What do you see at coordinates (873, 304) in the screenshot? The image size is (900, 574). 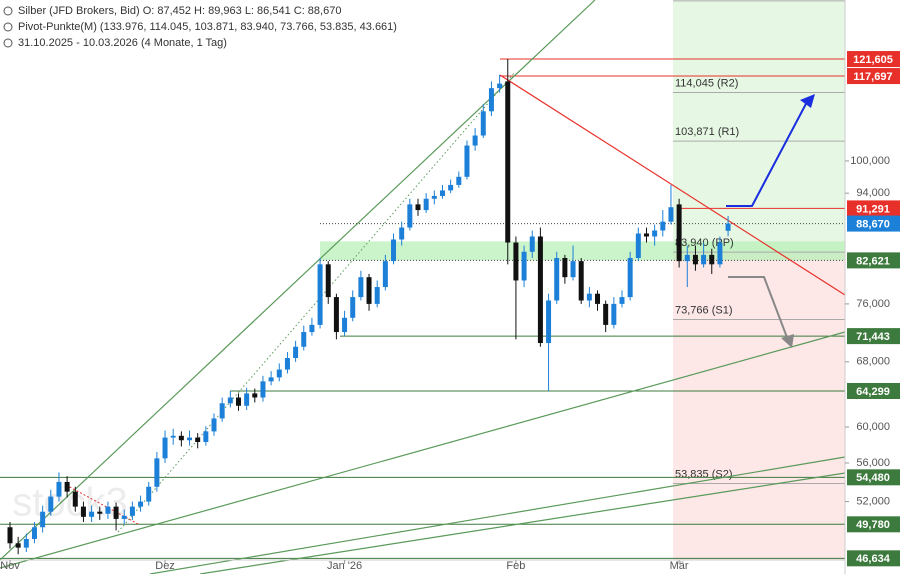 I see `y-tick-label: 76,000` at bounding box center [873, 304].